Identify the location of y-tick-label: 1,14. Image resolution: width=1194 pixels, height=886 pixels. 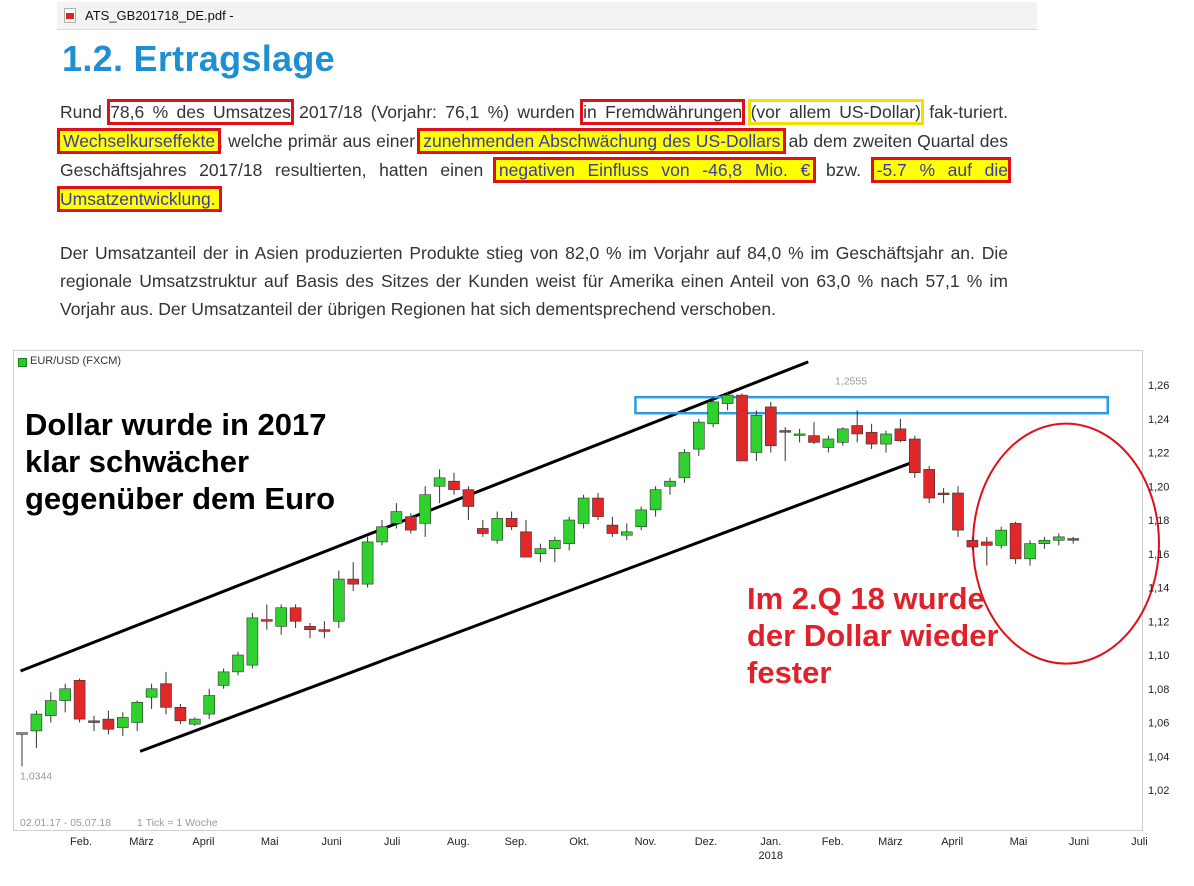
(1158, 589).